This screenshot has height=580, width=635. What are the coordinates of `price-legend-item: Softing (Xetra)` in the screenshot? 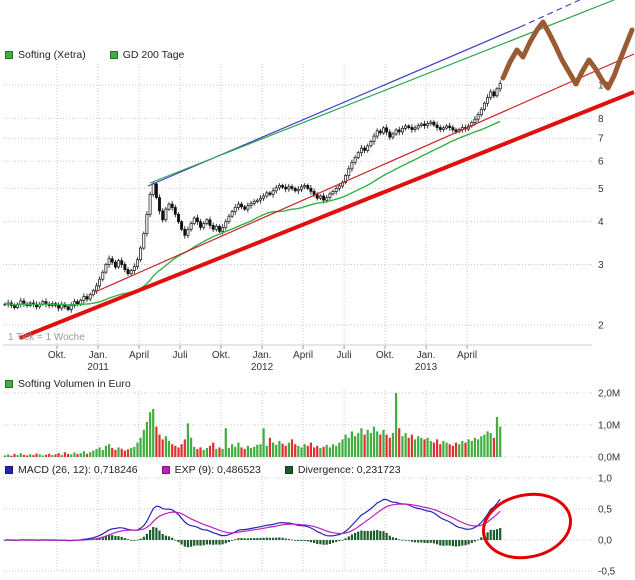 It's located at (45, 55).